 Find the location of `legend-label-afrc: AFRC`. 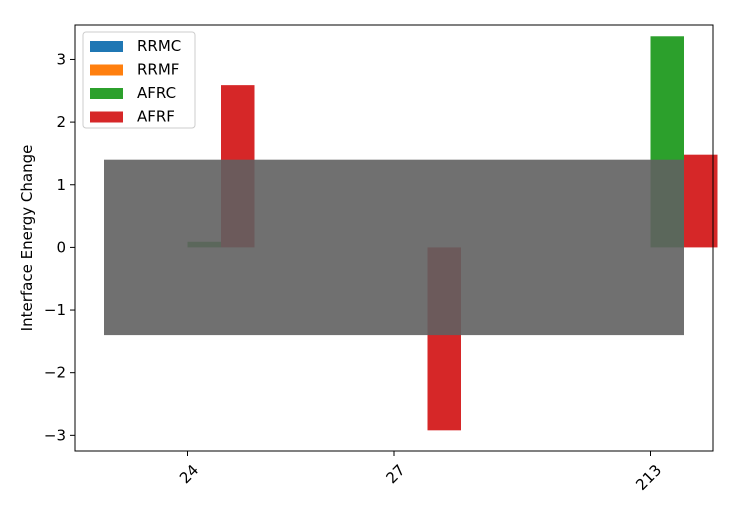

legend-label-afrc: AFRC is located at coordinates (156, 93).